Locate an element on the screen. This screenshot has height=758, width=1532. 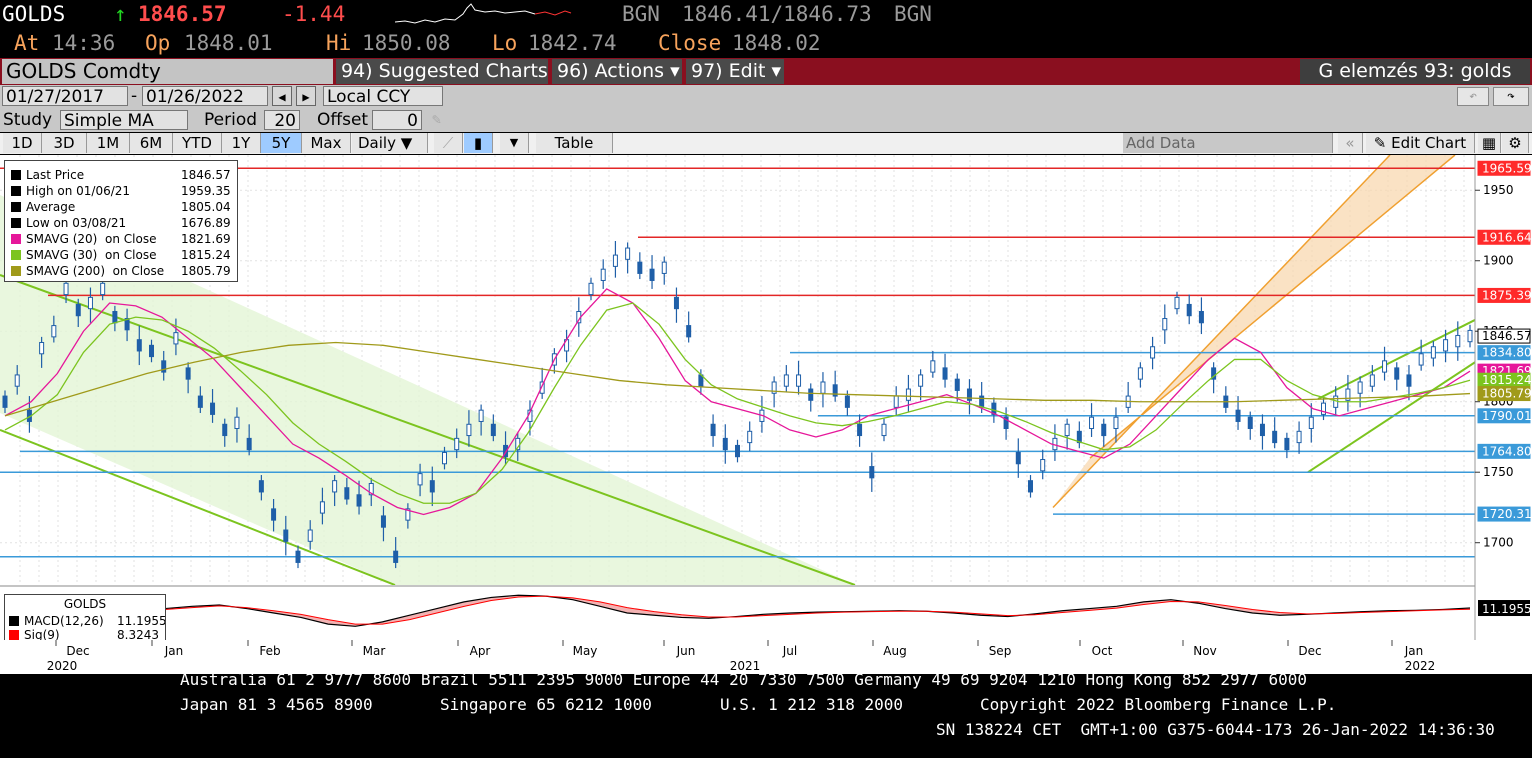
bar-chart-icon: ▮ is located at coordinates (478, 143).